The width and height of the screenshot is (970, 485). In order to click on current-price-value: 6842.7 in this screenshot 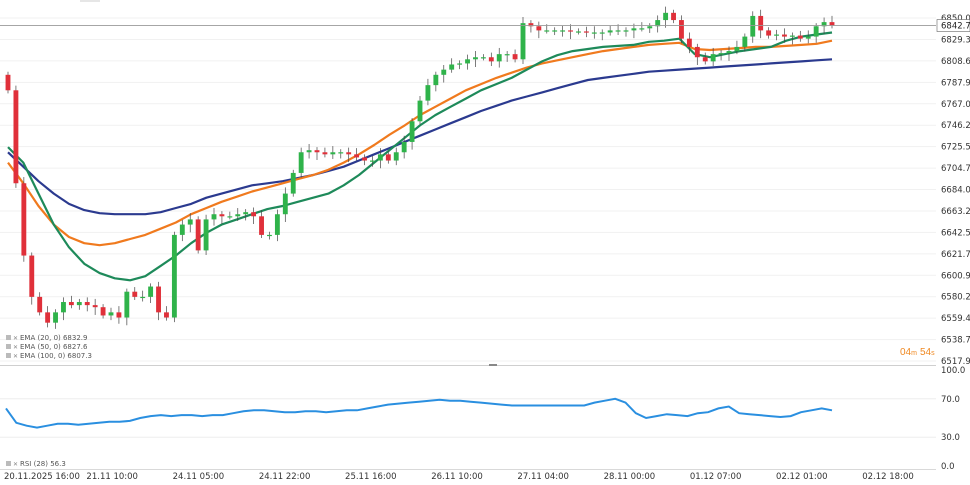, I will do `click(955, 27)`.